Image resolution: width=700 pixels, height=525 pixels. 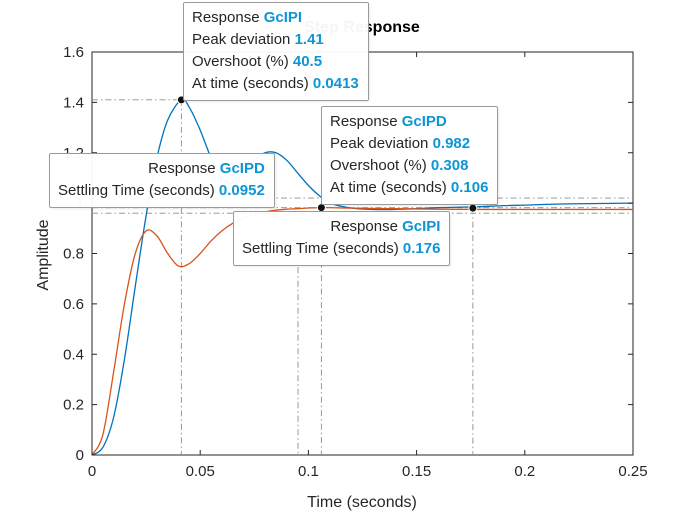 I want to click on x-tick-label: 0.05, so click(x=200, y=471).